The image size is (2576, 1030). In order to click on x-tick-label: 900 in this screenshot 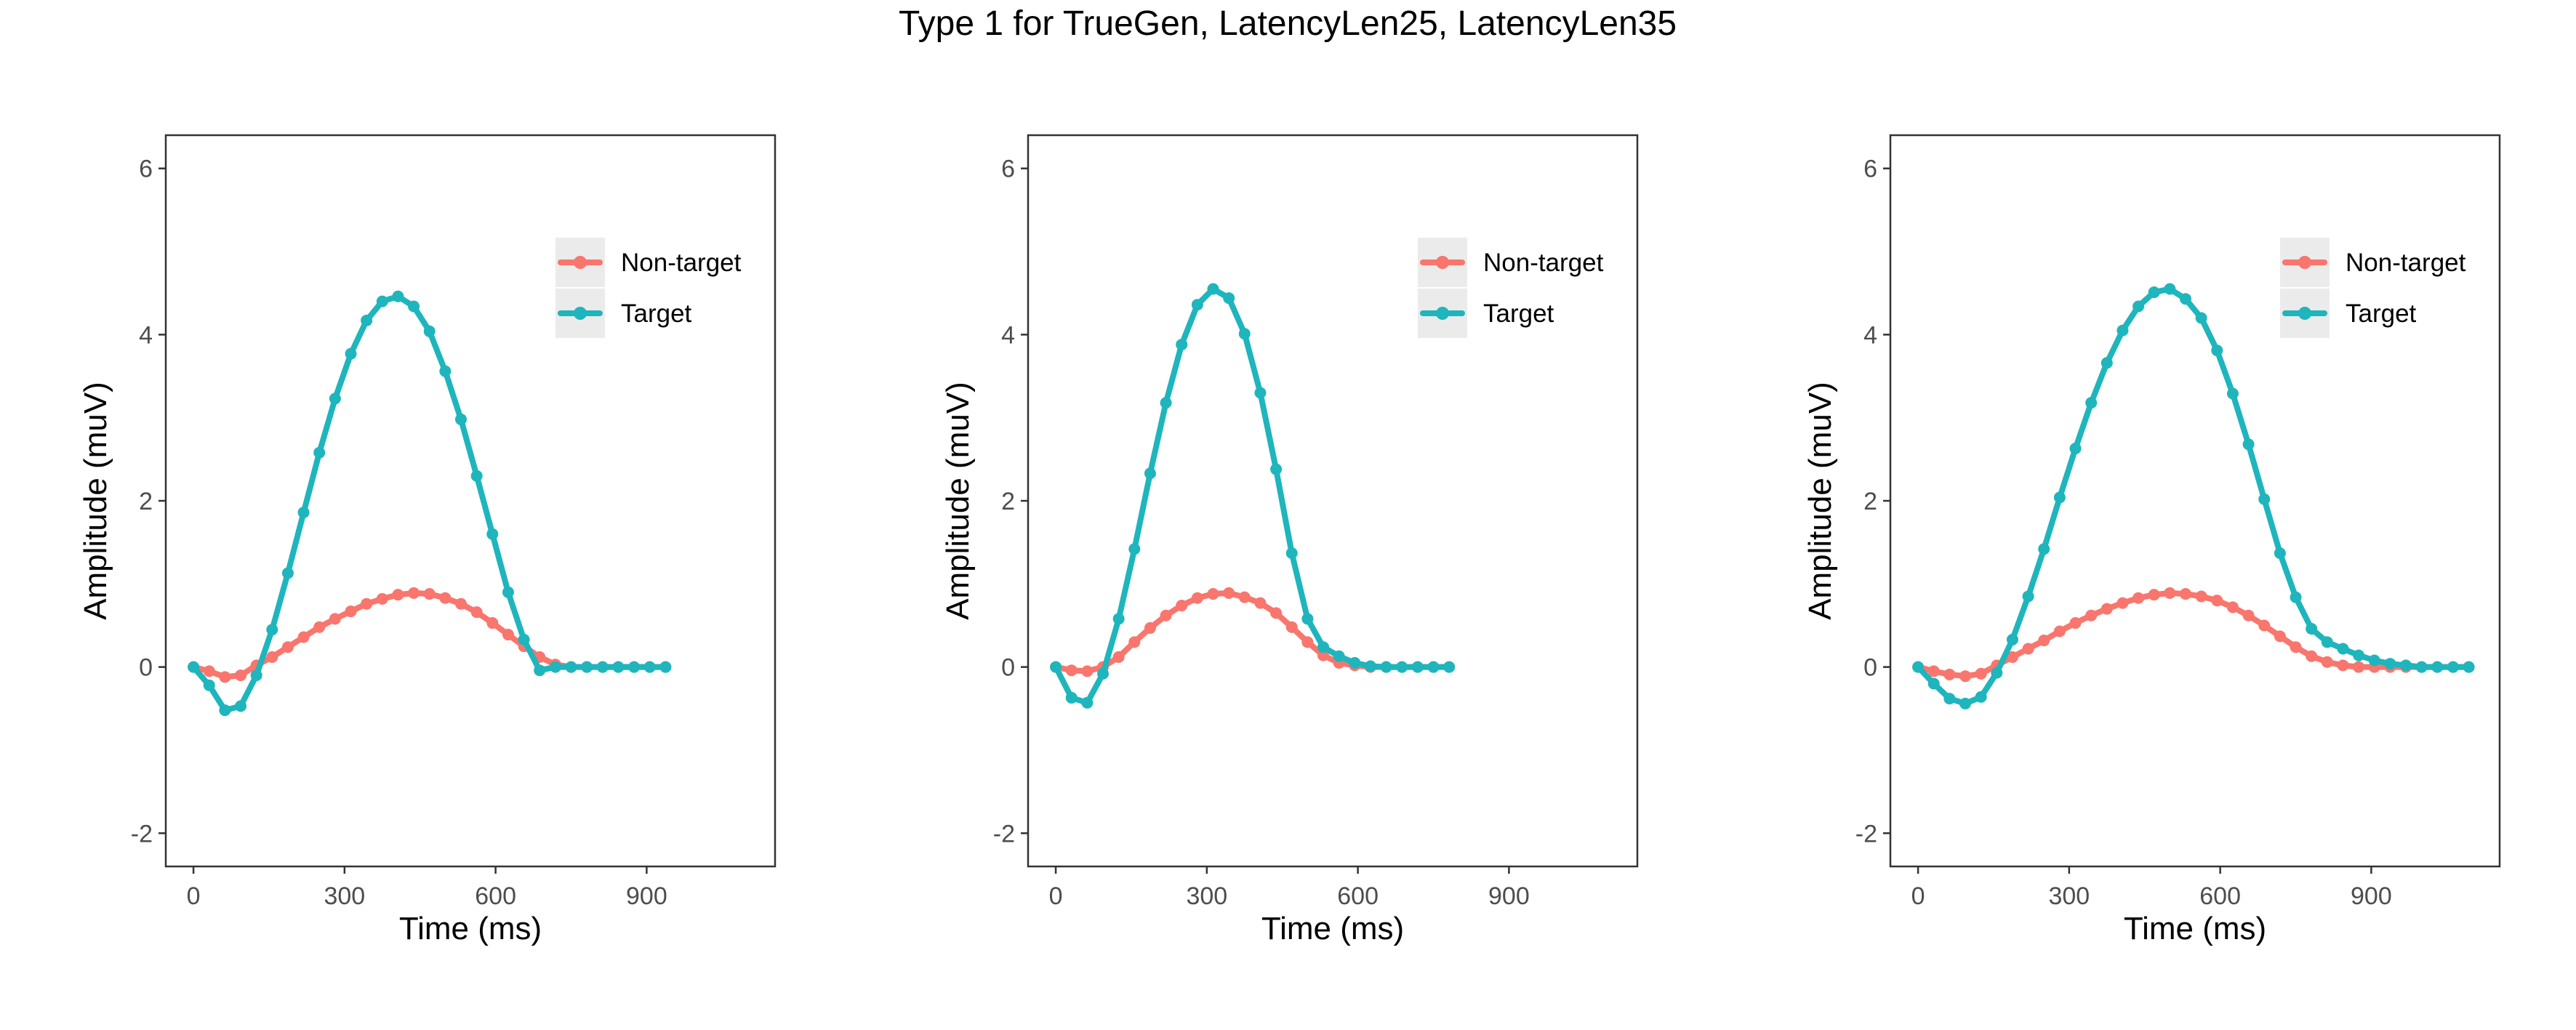, I will do `click(2371, 896)`.